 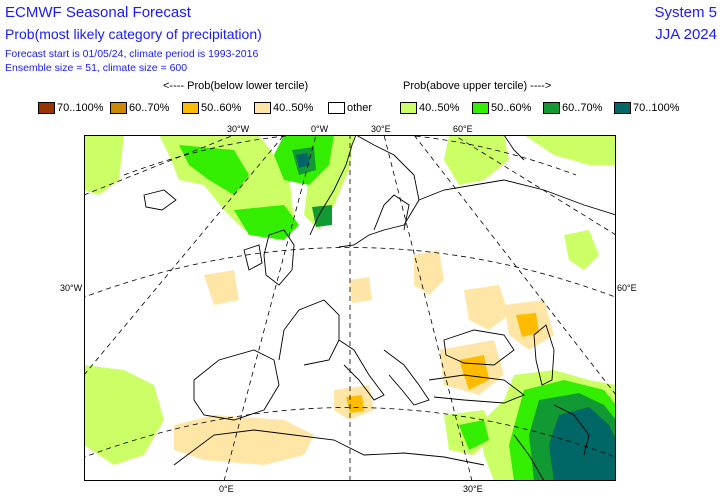 I want to click on ensemble-size-info: Ensemble size = 51, climate size = 600, so click(x=96, y=68).